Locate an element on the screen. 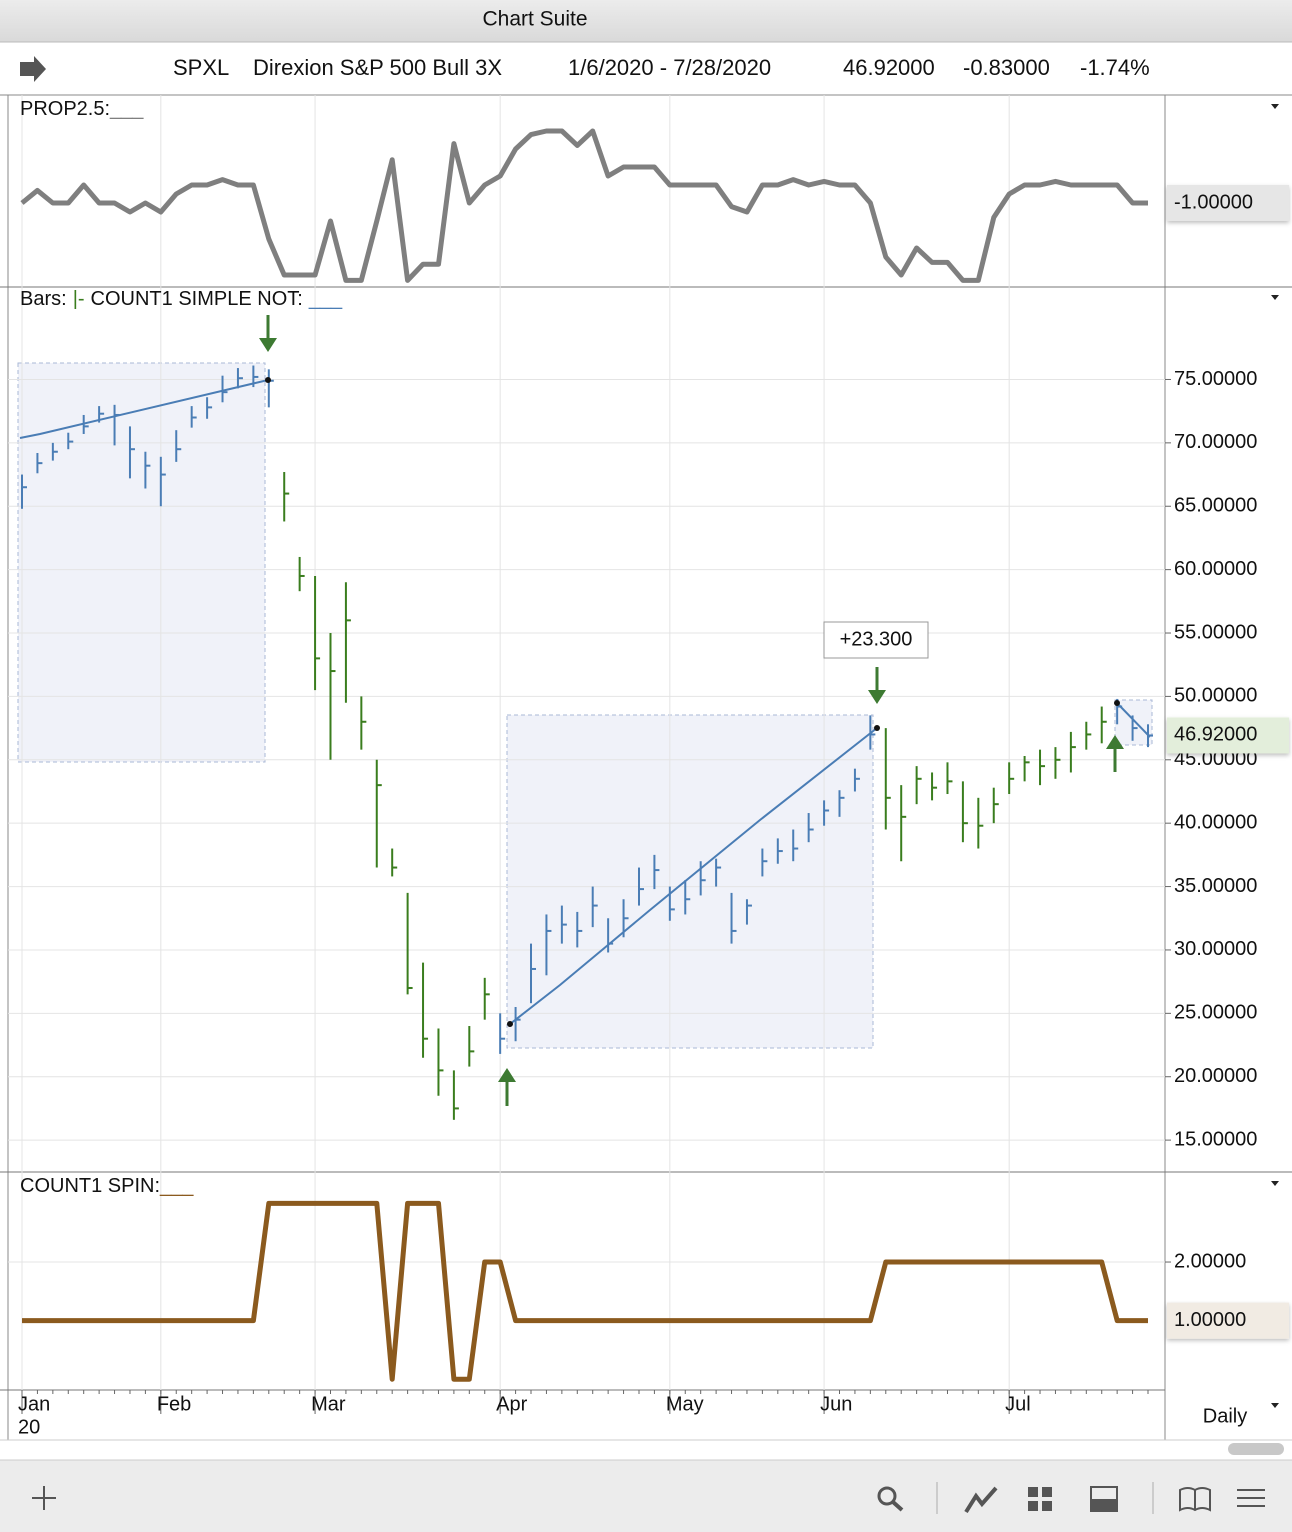  notes-button is located at coordinates (1195, 1499).